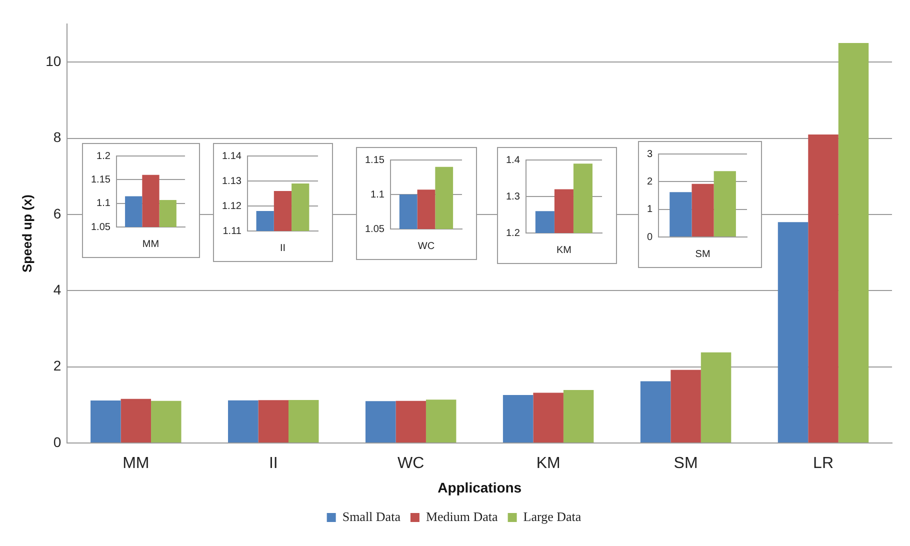 This screenshot has height=546, width=910. I want to click on y-tick-label: 1.3, so click(513, 196).